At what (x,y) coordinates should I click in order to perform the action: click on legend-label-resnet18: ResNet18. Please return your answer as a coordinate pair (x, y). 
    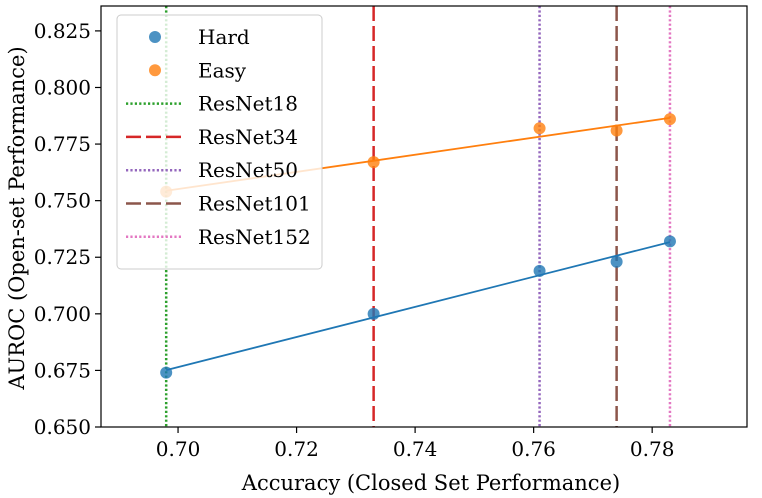
    Looking at the image, I should click on (248, 104).